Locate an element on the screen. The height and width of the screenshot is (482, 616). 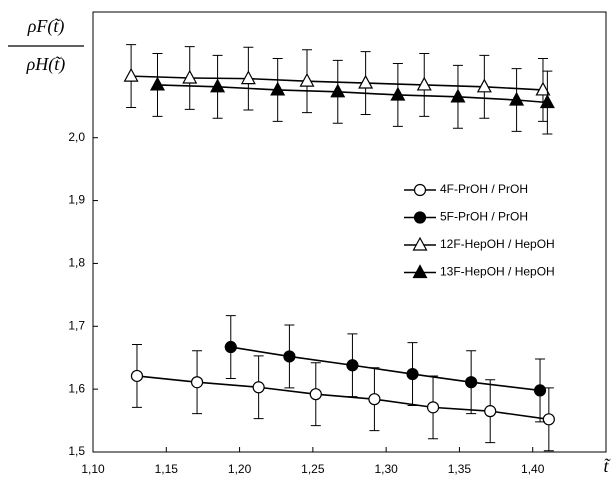
x-tick-label: 1,40 is located at coordinates (533, 469).